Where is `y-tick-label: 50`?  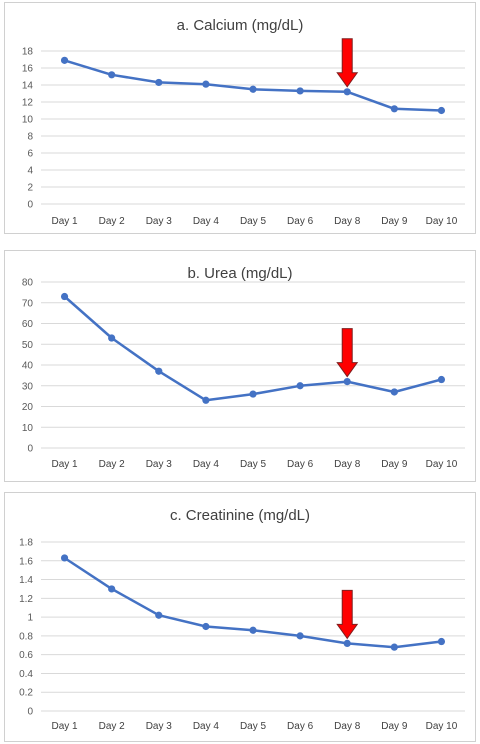 y-tick-label: 50 is located at coordinates (28, 345).